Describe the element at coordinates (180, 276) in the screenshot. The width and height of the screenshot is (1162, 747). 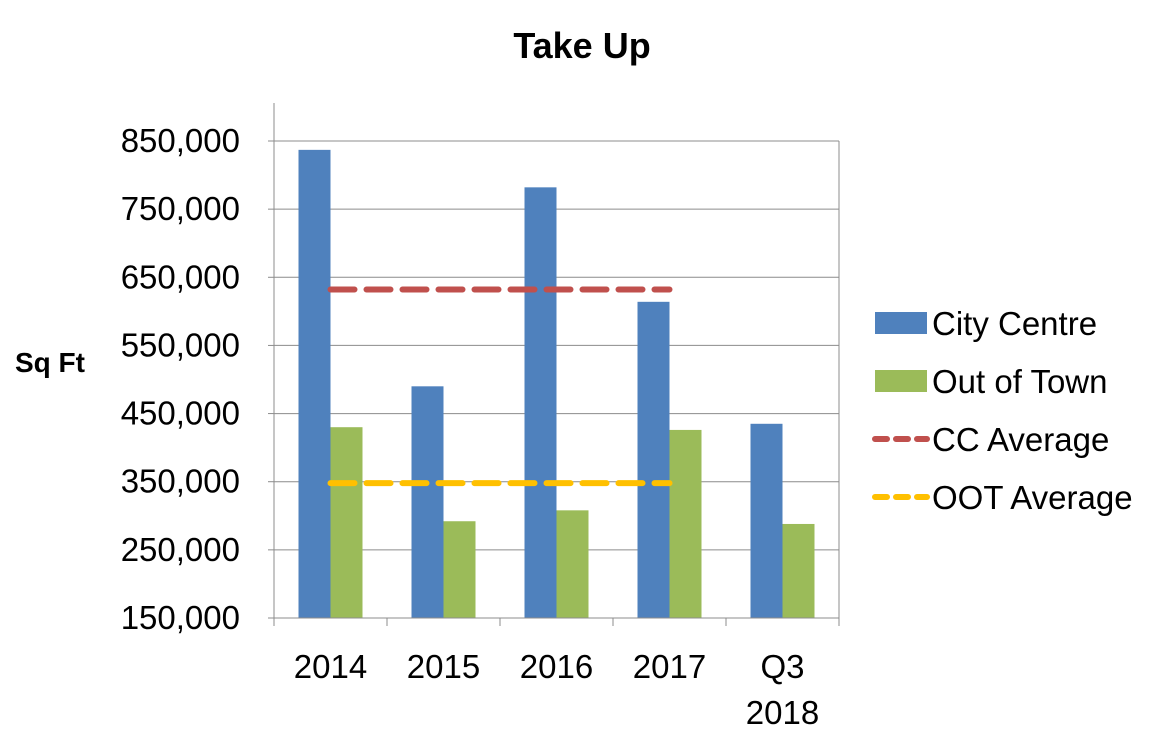
I see `y-tick-label: 650,000` at that location.